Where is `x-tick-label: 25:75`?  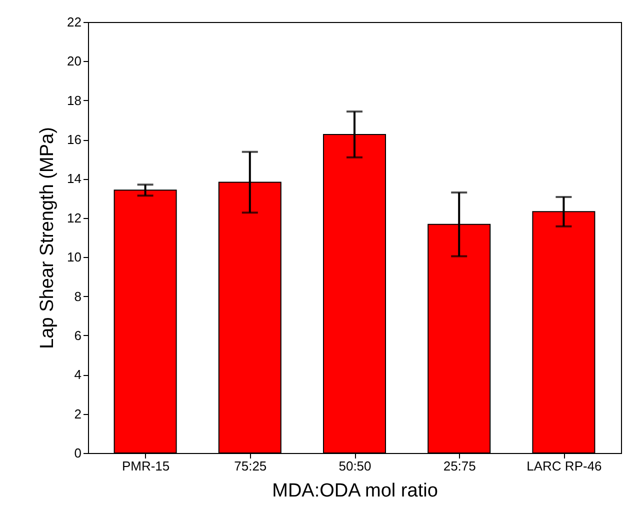 x-tick-label: 25:75 is located at coordinates (459, 466).